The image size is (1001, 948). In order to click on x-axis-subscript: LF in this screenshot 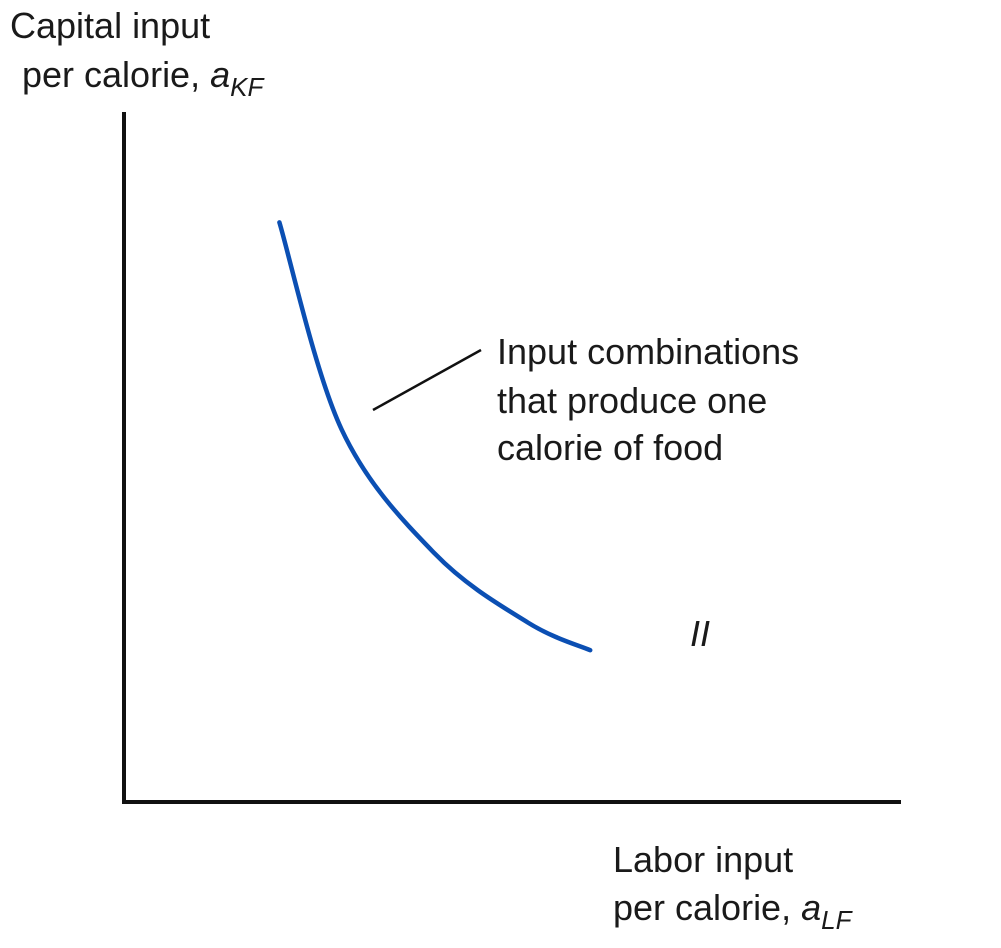, I will do `click(836, 920)`.